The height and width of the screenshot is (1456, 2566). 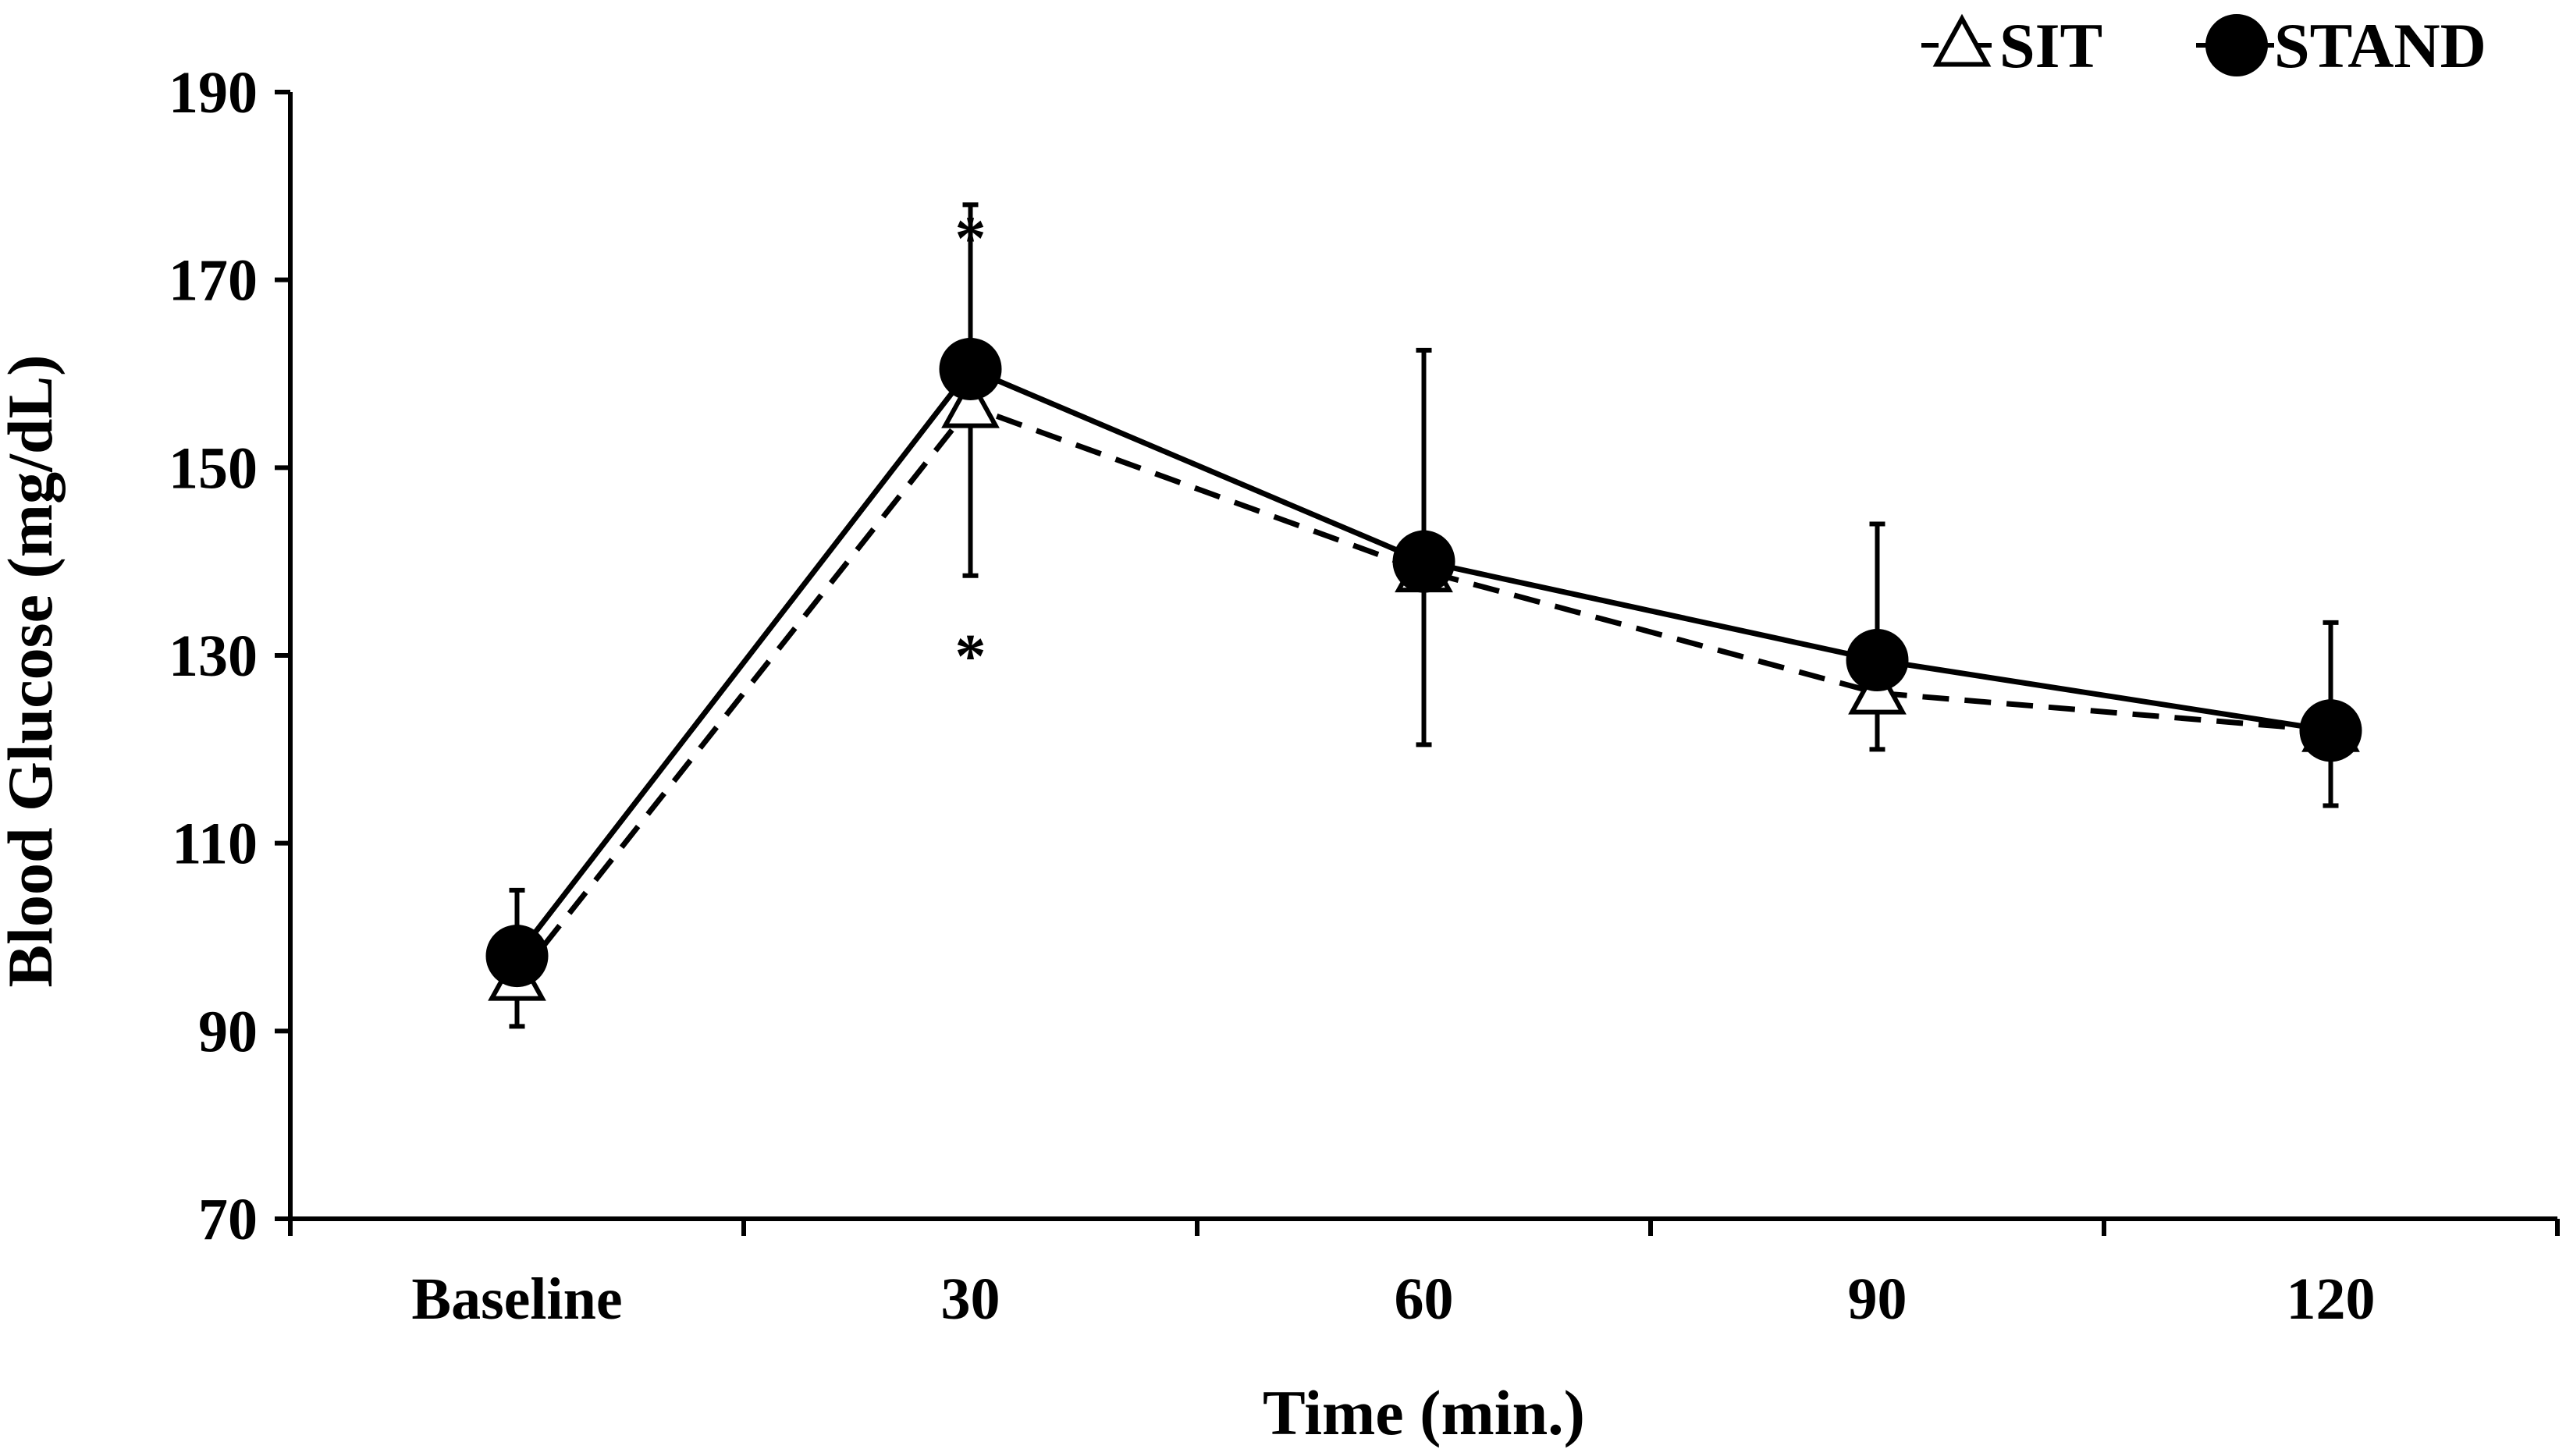 I want to click on y-tick-label: 130, so click(x=214, y=656).